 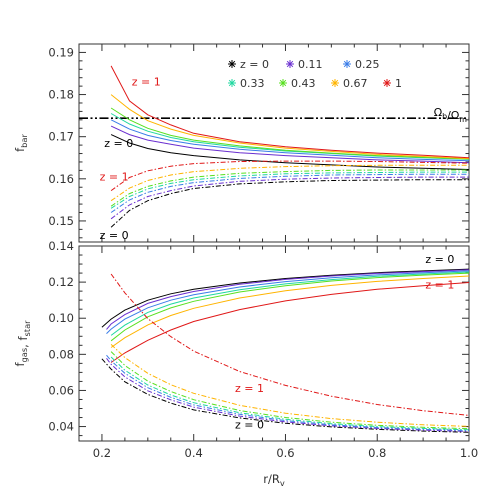 I want to click on legend-label: 0.33, so click(x=252, y=83).